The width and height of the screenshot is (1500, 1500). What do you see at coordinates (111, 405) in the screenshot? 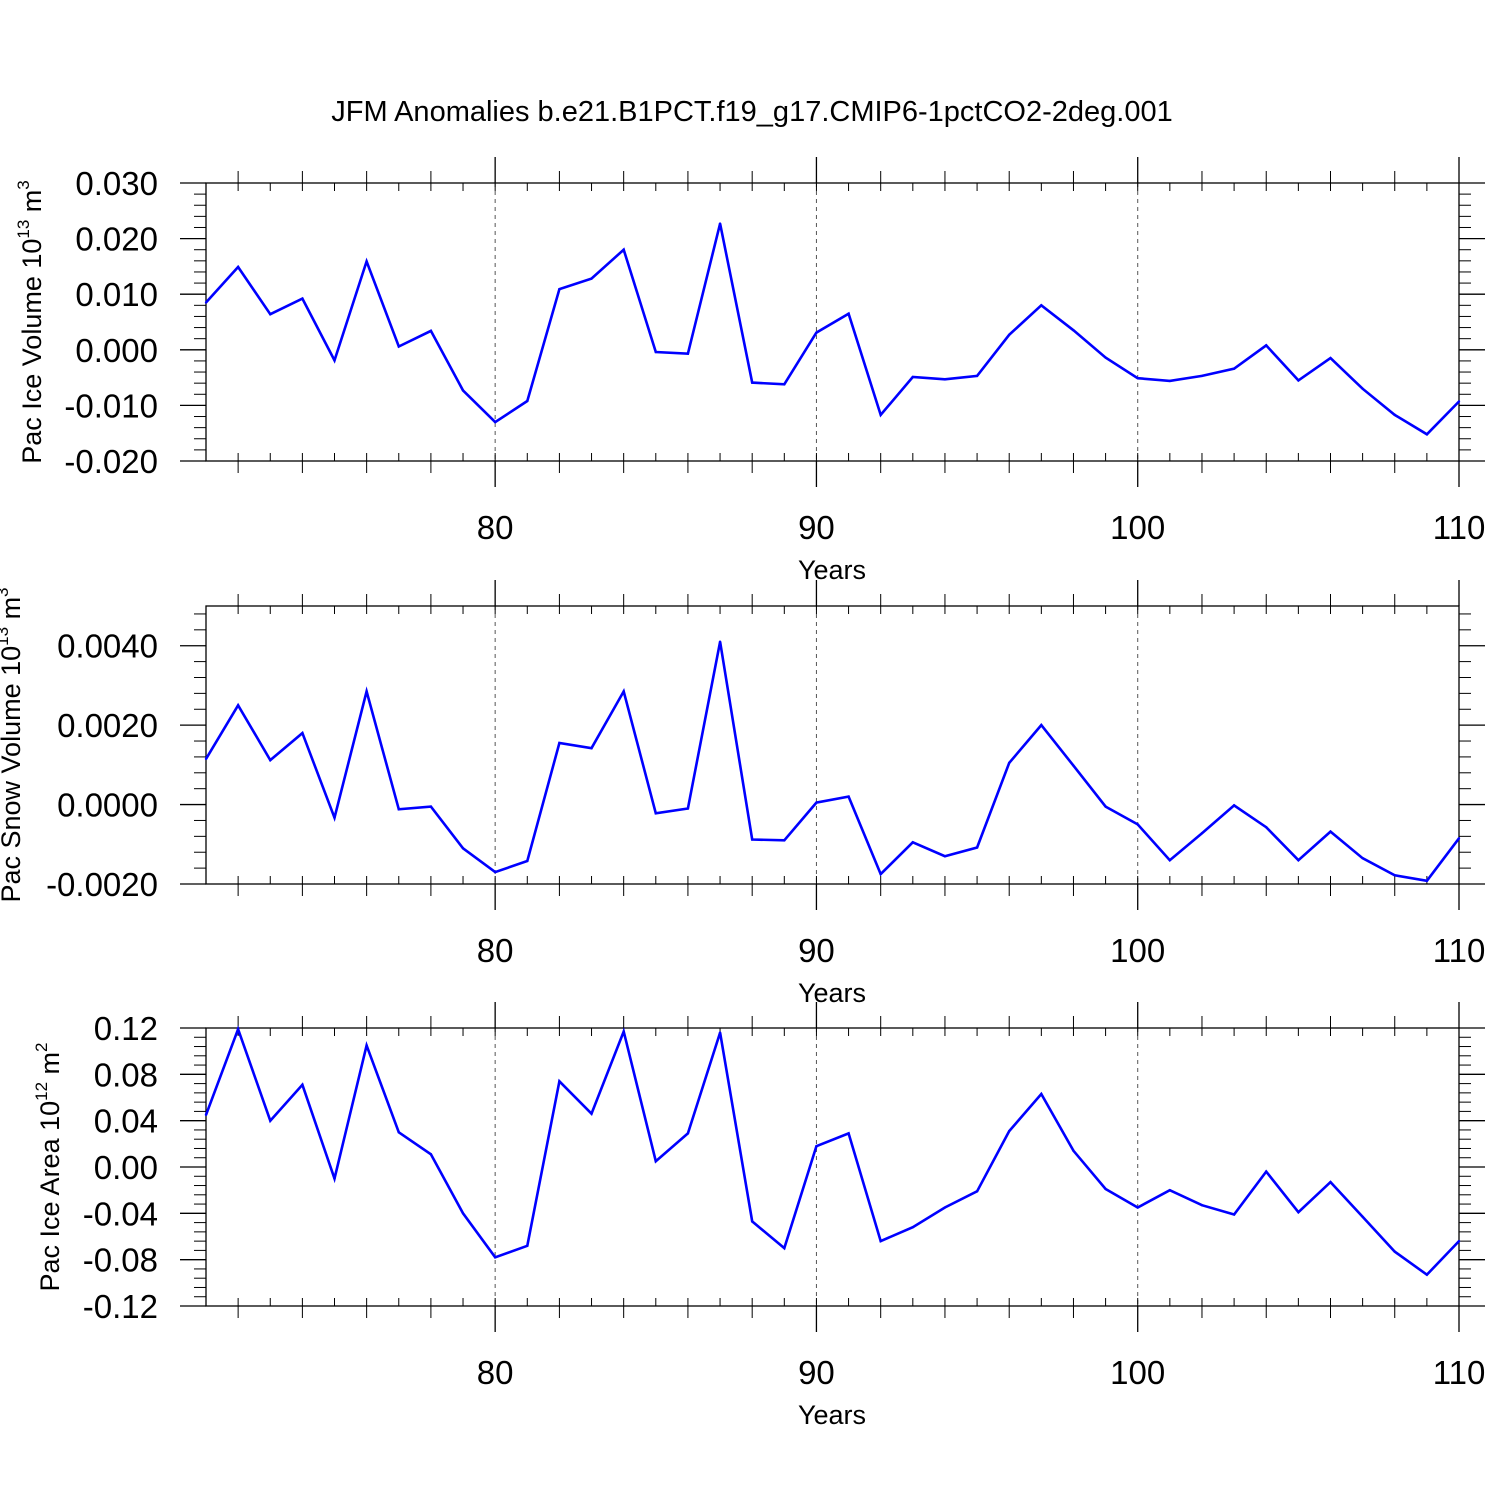
I see `y-tick-label: -0.010` at bounding box center [111, 405].